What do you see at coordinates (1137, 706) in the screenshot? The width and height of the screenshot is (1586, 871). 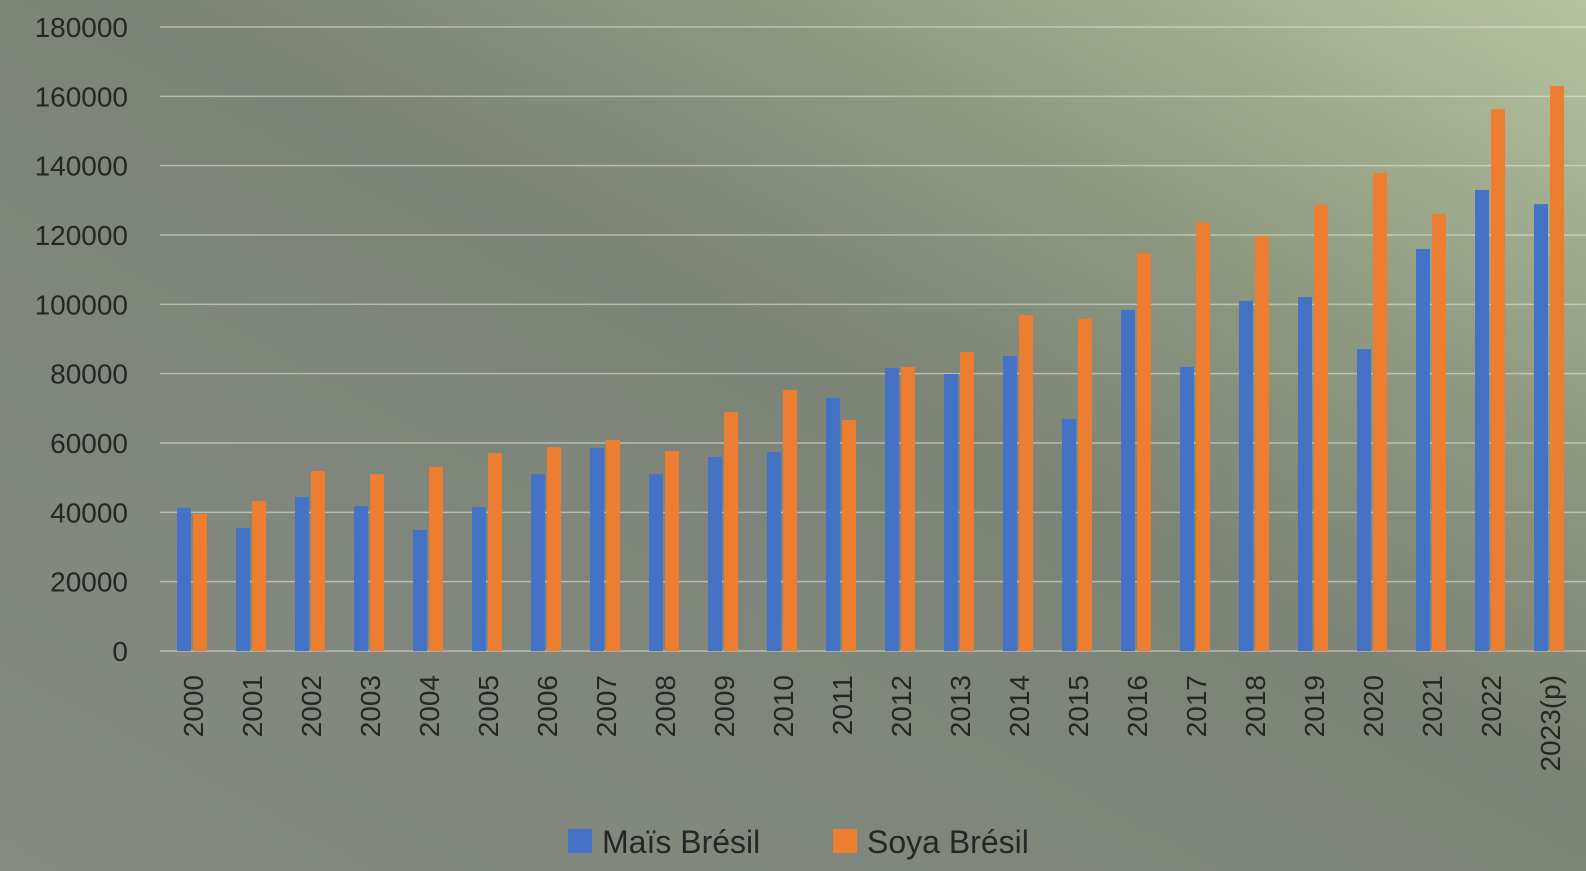 I see `x-tick-label: 2016` at bounding box center [1137, 706].